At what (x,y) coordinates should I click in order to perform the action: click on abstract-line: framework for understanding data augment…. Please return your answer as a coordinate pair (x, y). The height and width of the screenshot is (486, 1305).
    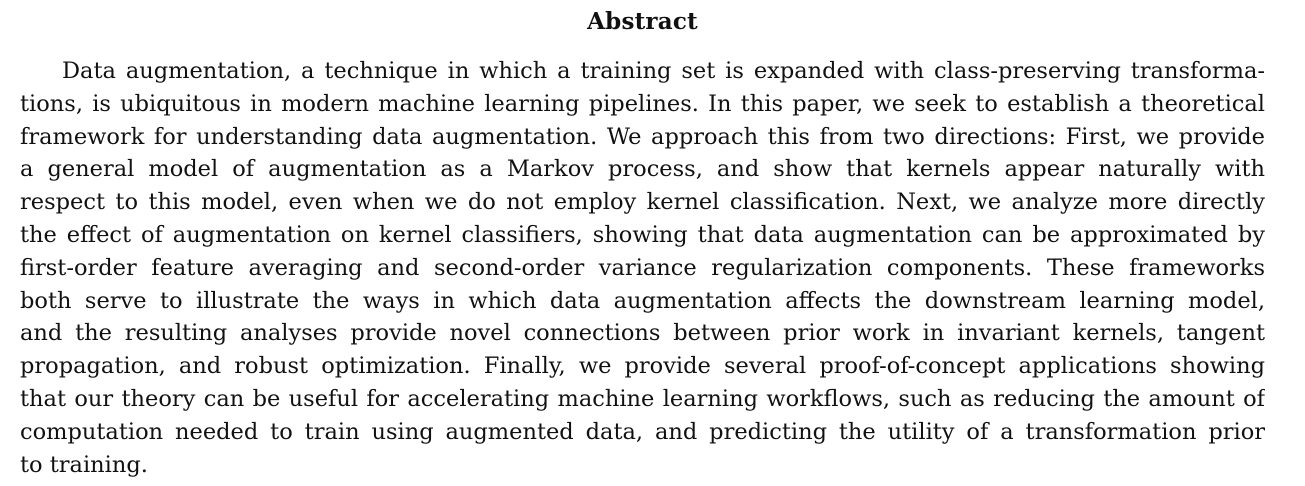
    Looking at the image, I should click on (642, 136).